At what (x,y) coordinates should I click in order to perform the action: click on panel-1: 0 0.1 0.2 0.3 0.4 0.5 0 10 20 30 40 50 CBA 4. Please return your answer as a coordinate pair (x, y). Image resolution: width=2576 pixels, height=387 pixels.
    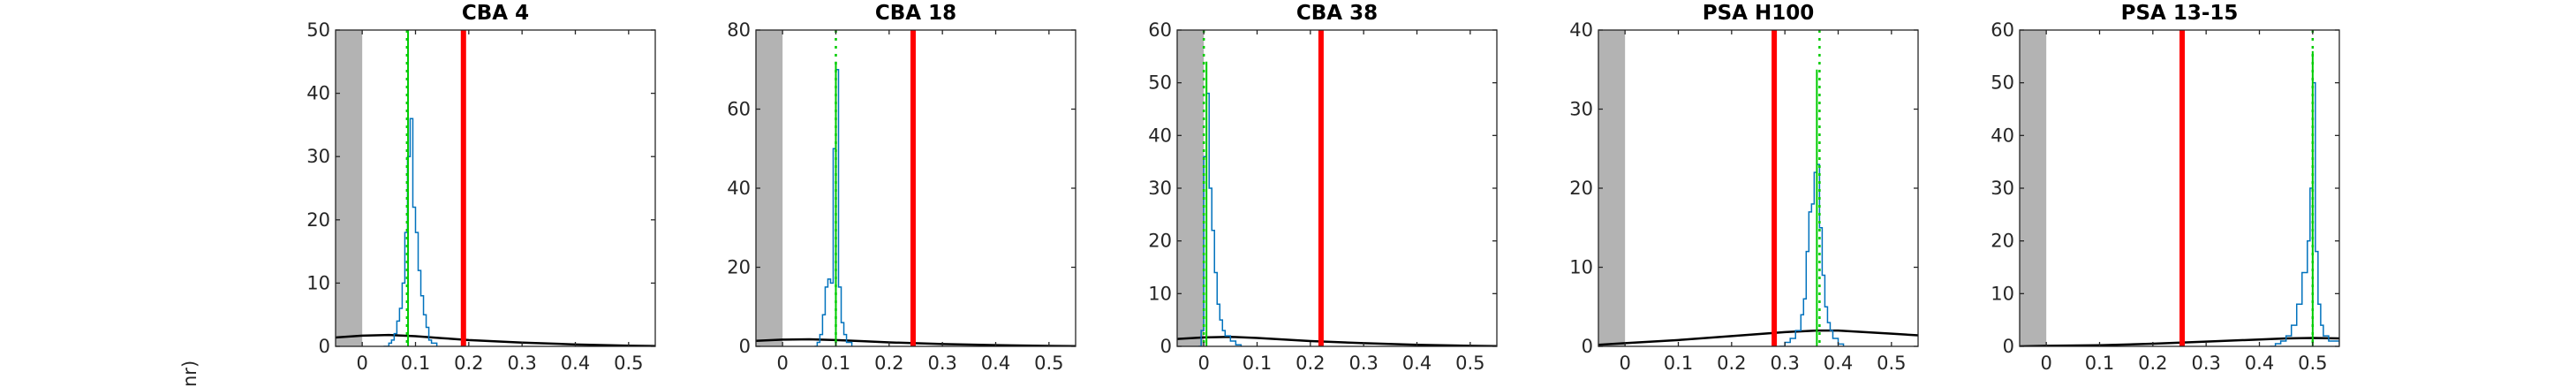
    Looking at the image, I should click on (481, 188).